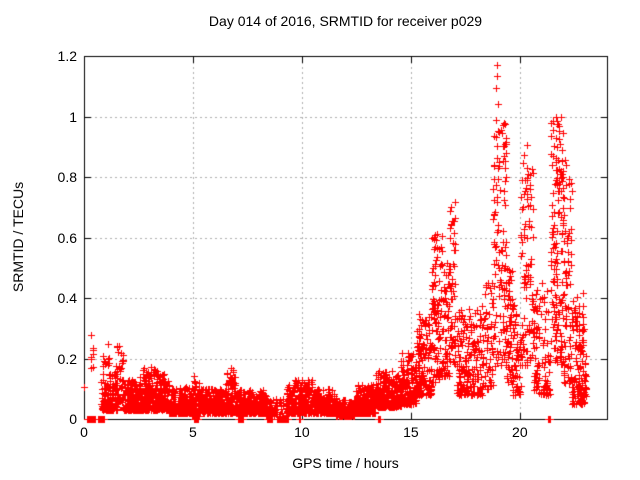  What do you see at coordinates (67, 177) in the screenshot?
I see `y-tick-label: 0.8` at bounding box center [67, 177].